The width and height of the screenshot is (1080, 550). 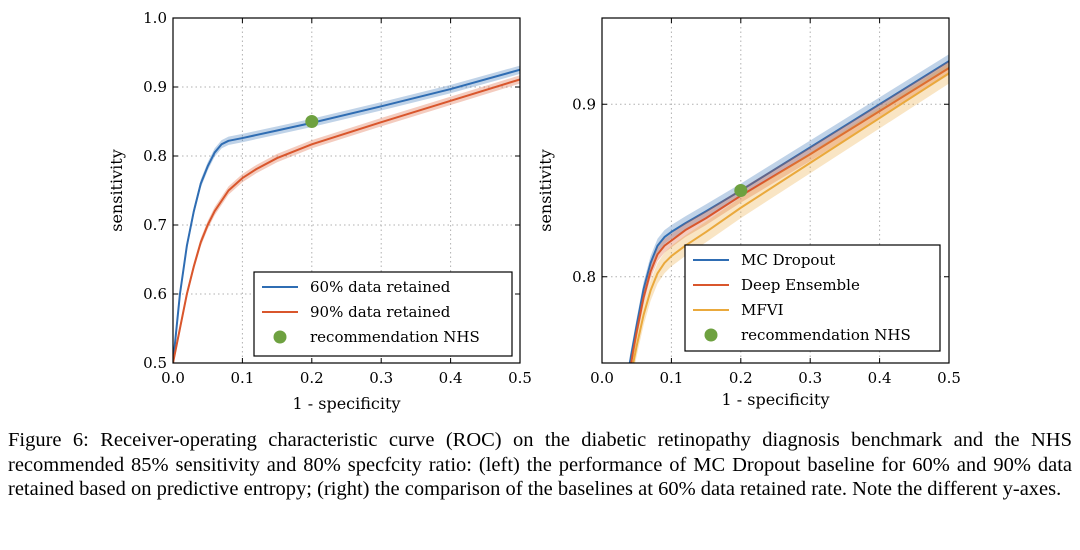 I want to click on right-x-axis-label: 1 - specificity, so click(x=776, y=399).